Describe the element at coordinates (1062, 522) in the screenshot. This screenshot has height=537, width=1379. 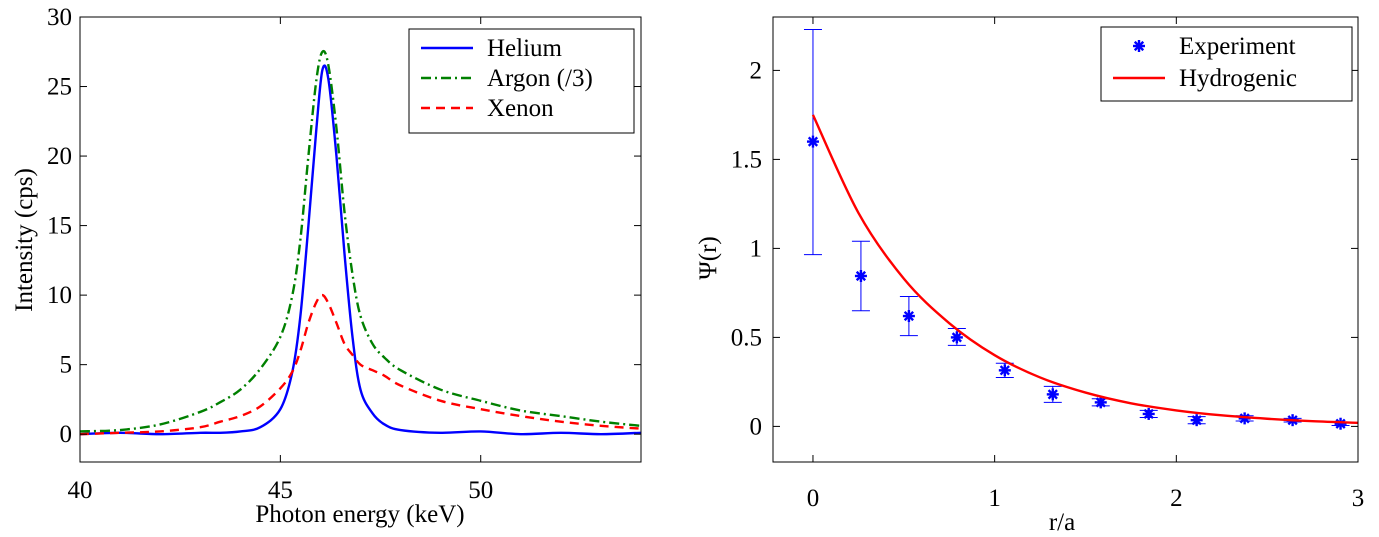
I see `right-x-axis-label: r/a` at that location.